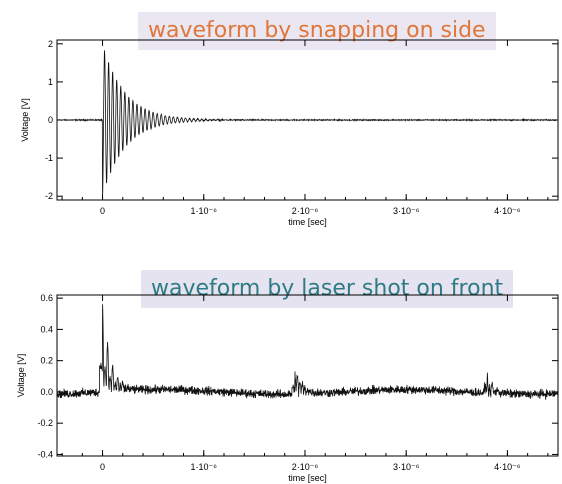 This screenshot has height=484, width=562. What do you see at coordinates (49, 158) in the screenshot?
I see `y-tick-label: -1` at bounding box center [49, 158].